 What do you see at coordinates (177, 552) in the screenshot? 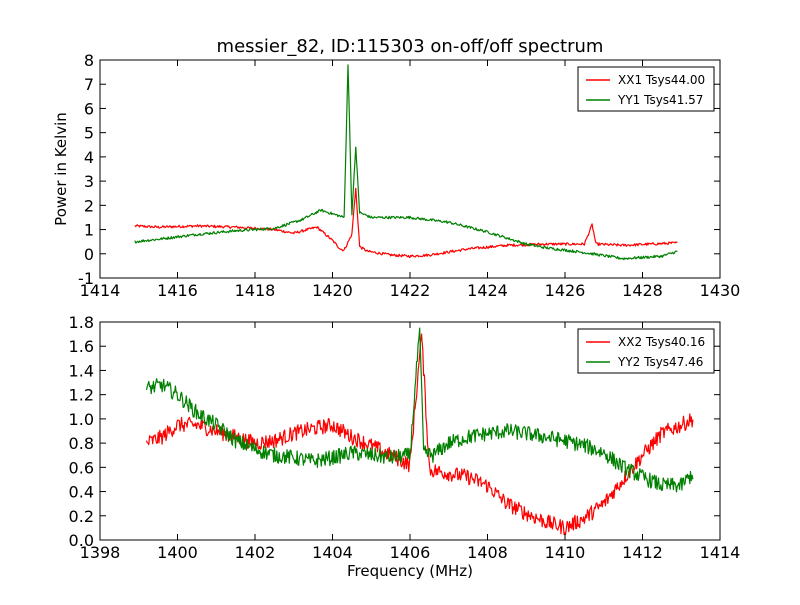
I see `x-tick-label: 1400` at bounding box center [177, 552].